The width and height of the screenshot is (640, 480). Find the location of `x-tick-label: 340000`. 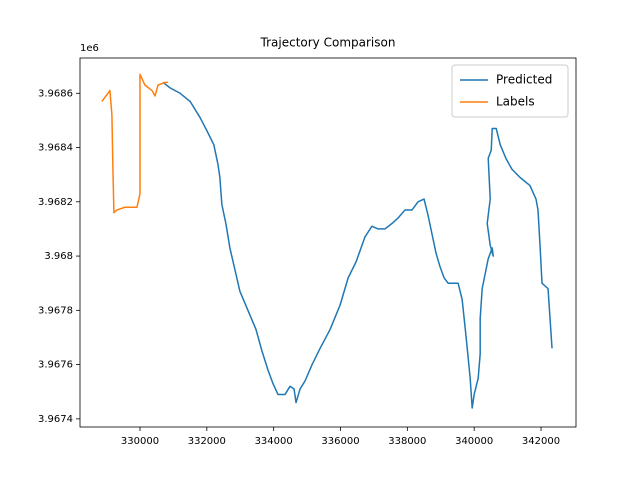

x-tick-label: 340000 is located at coordinates (474, 441).